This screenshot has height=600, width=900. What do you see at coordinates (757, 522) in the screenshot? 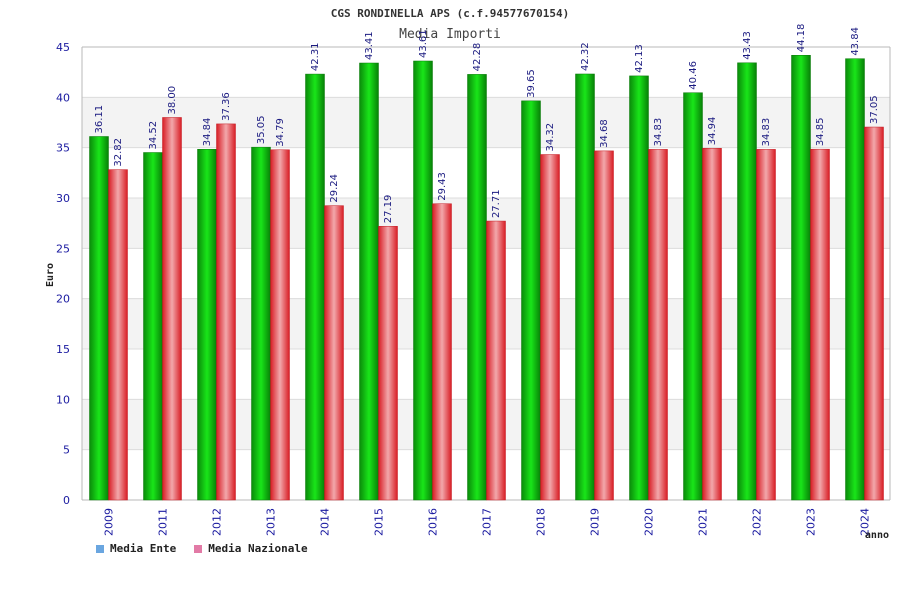
I see `x-tick-label: 2022` at bounding box center [757, 522].